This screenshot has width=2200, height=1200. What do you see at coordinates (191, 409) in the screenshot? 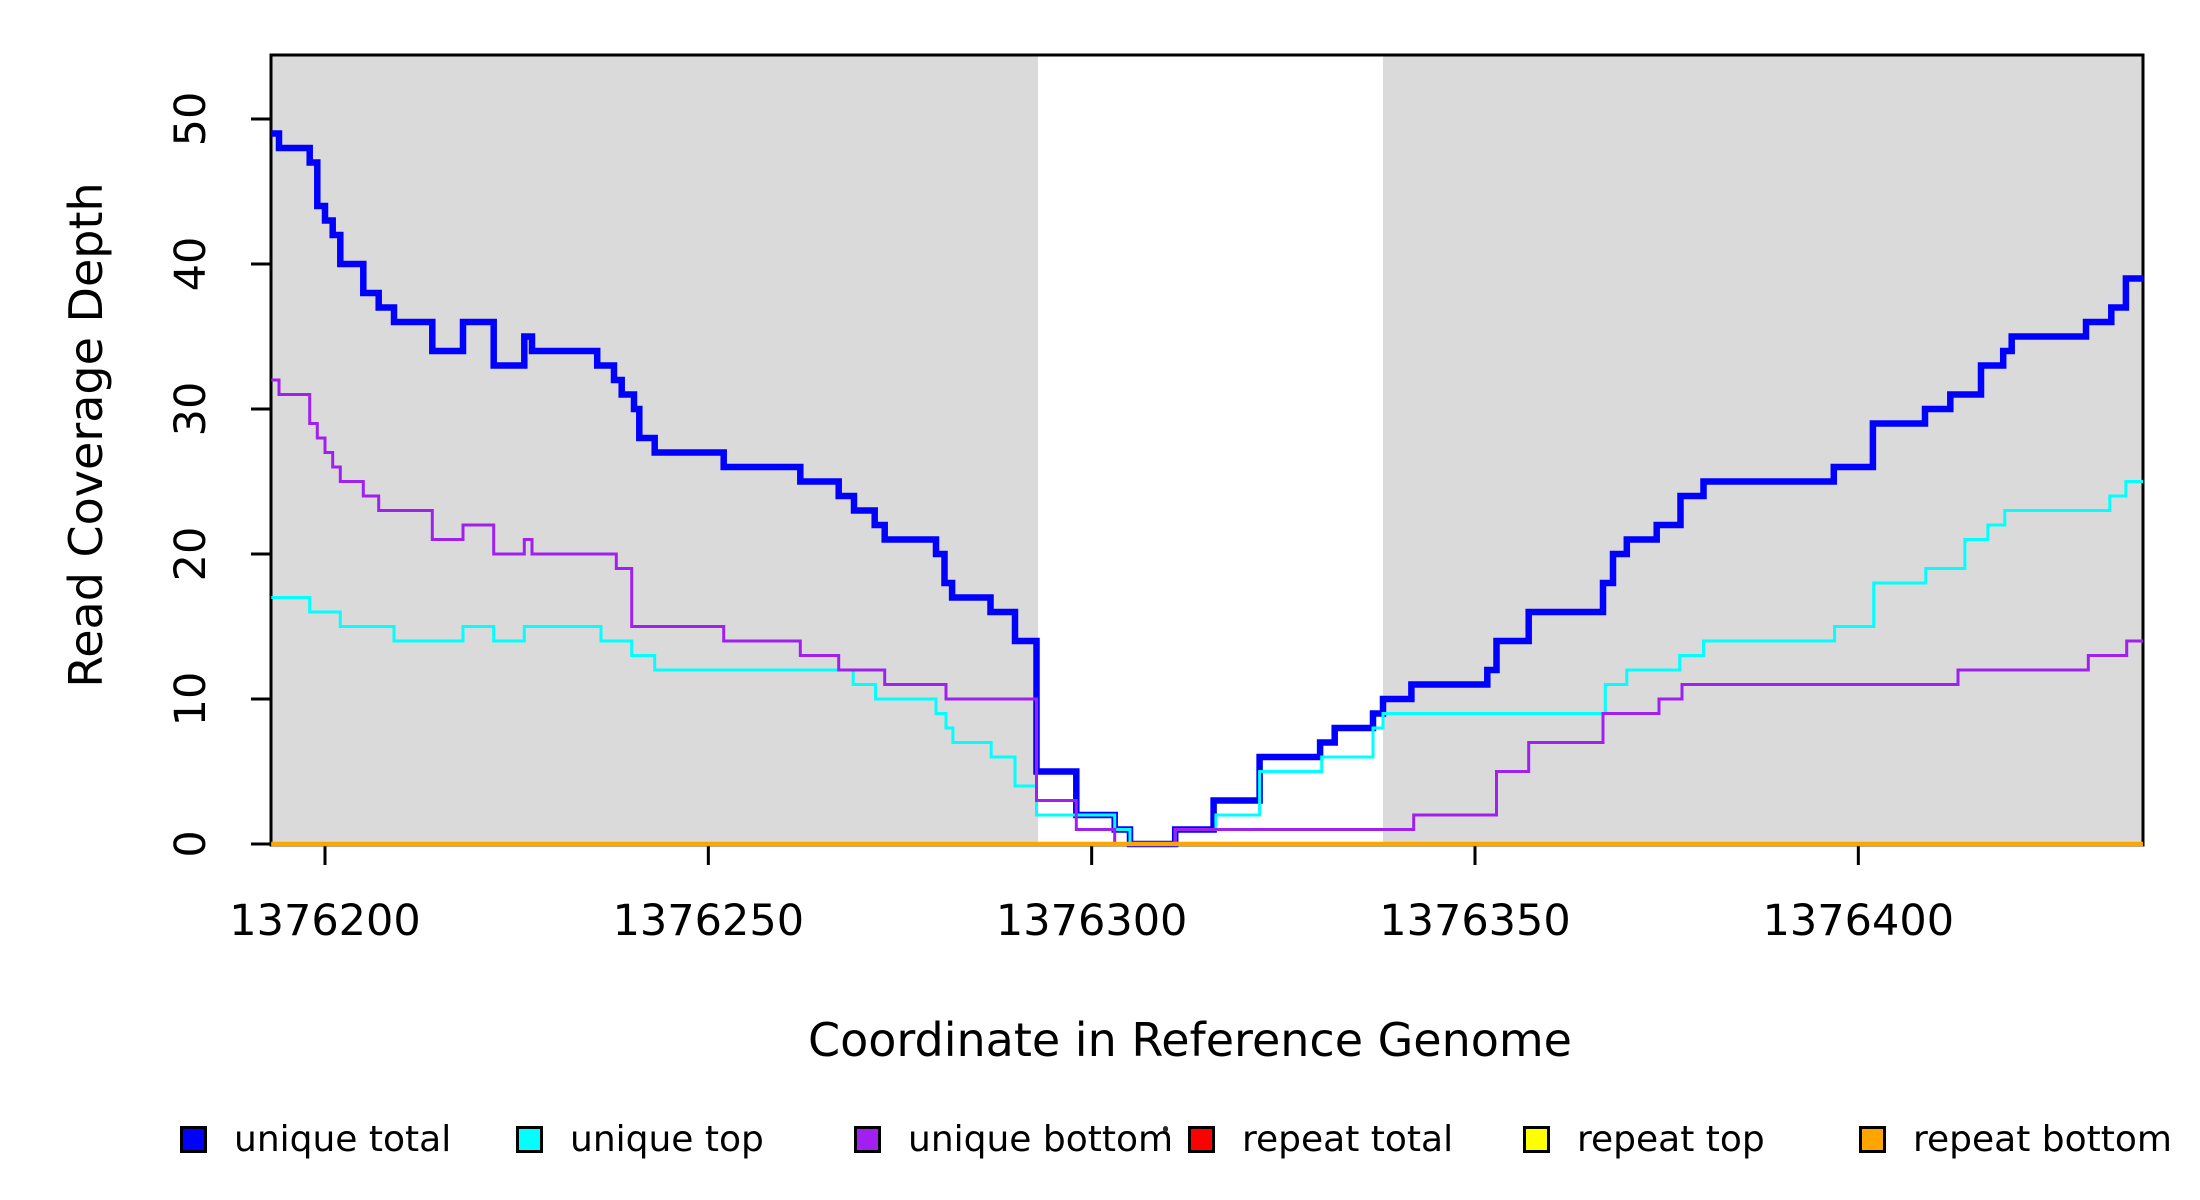
I see `y-tick-label: 30` at bounding box center [191, 409].